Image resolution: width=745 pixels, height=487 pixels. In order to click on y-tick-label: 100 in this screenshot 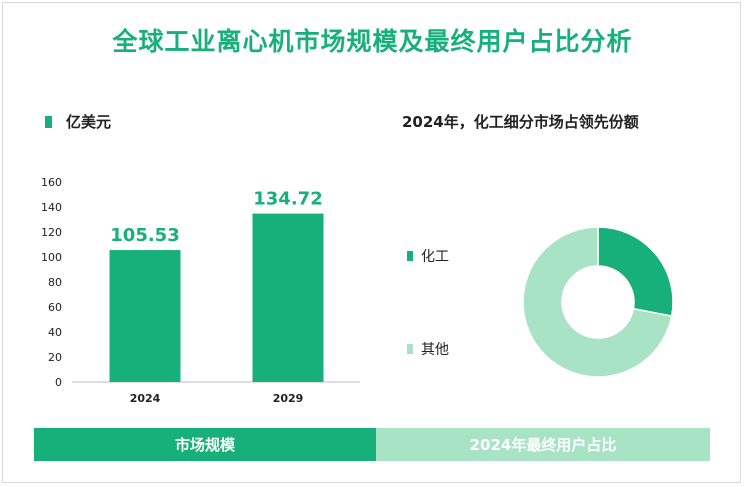, I will do `click(51, 257)`.